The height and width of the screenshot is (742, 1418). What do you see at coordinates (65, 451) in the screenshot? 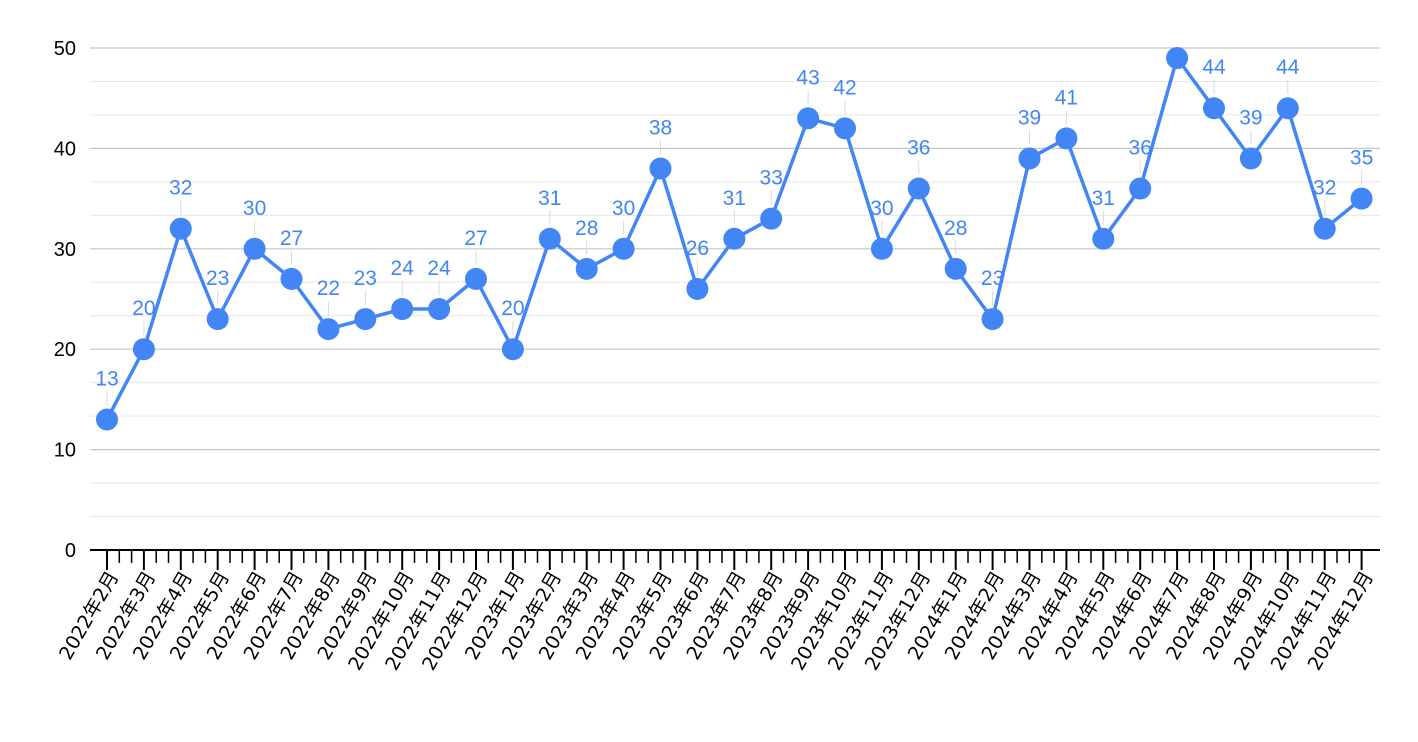
I see `y-tick-label: 10` at bounding box center [65, 451].